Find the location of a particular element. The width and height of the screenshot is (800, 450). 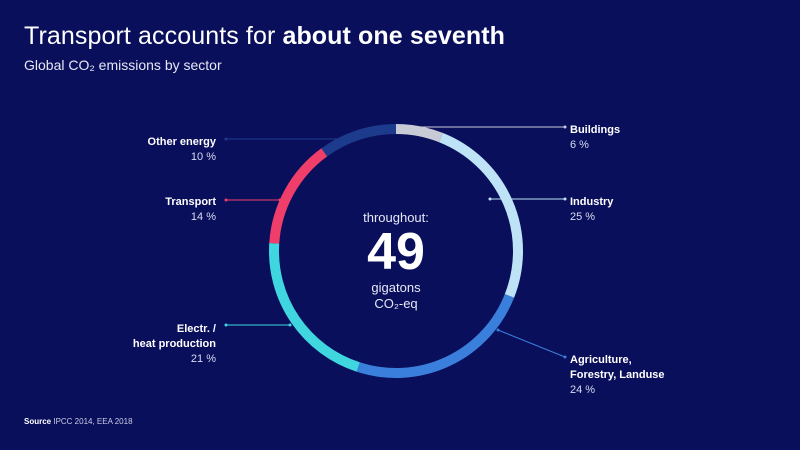

slice-name-electricity: Electr. / heat production is located at coordinates (174, 336).